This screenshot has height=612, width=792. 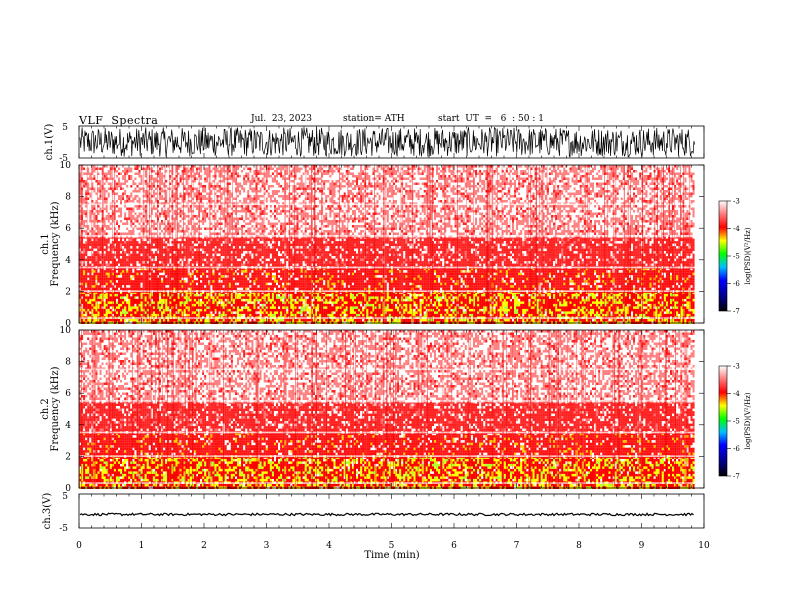 I want to click on ch1-waveform-trace, so click(x=387, y=141).